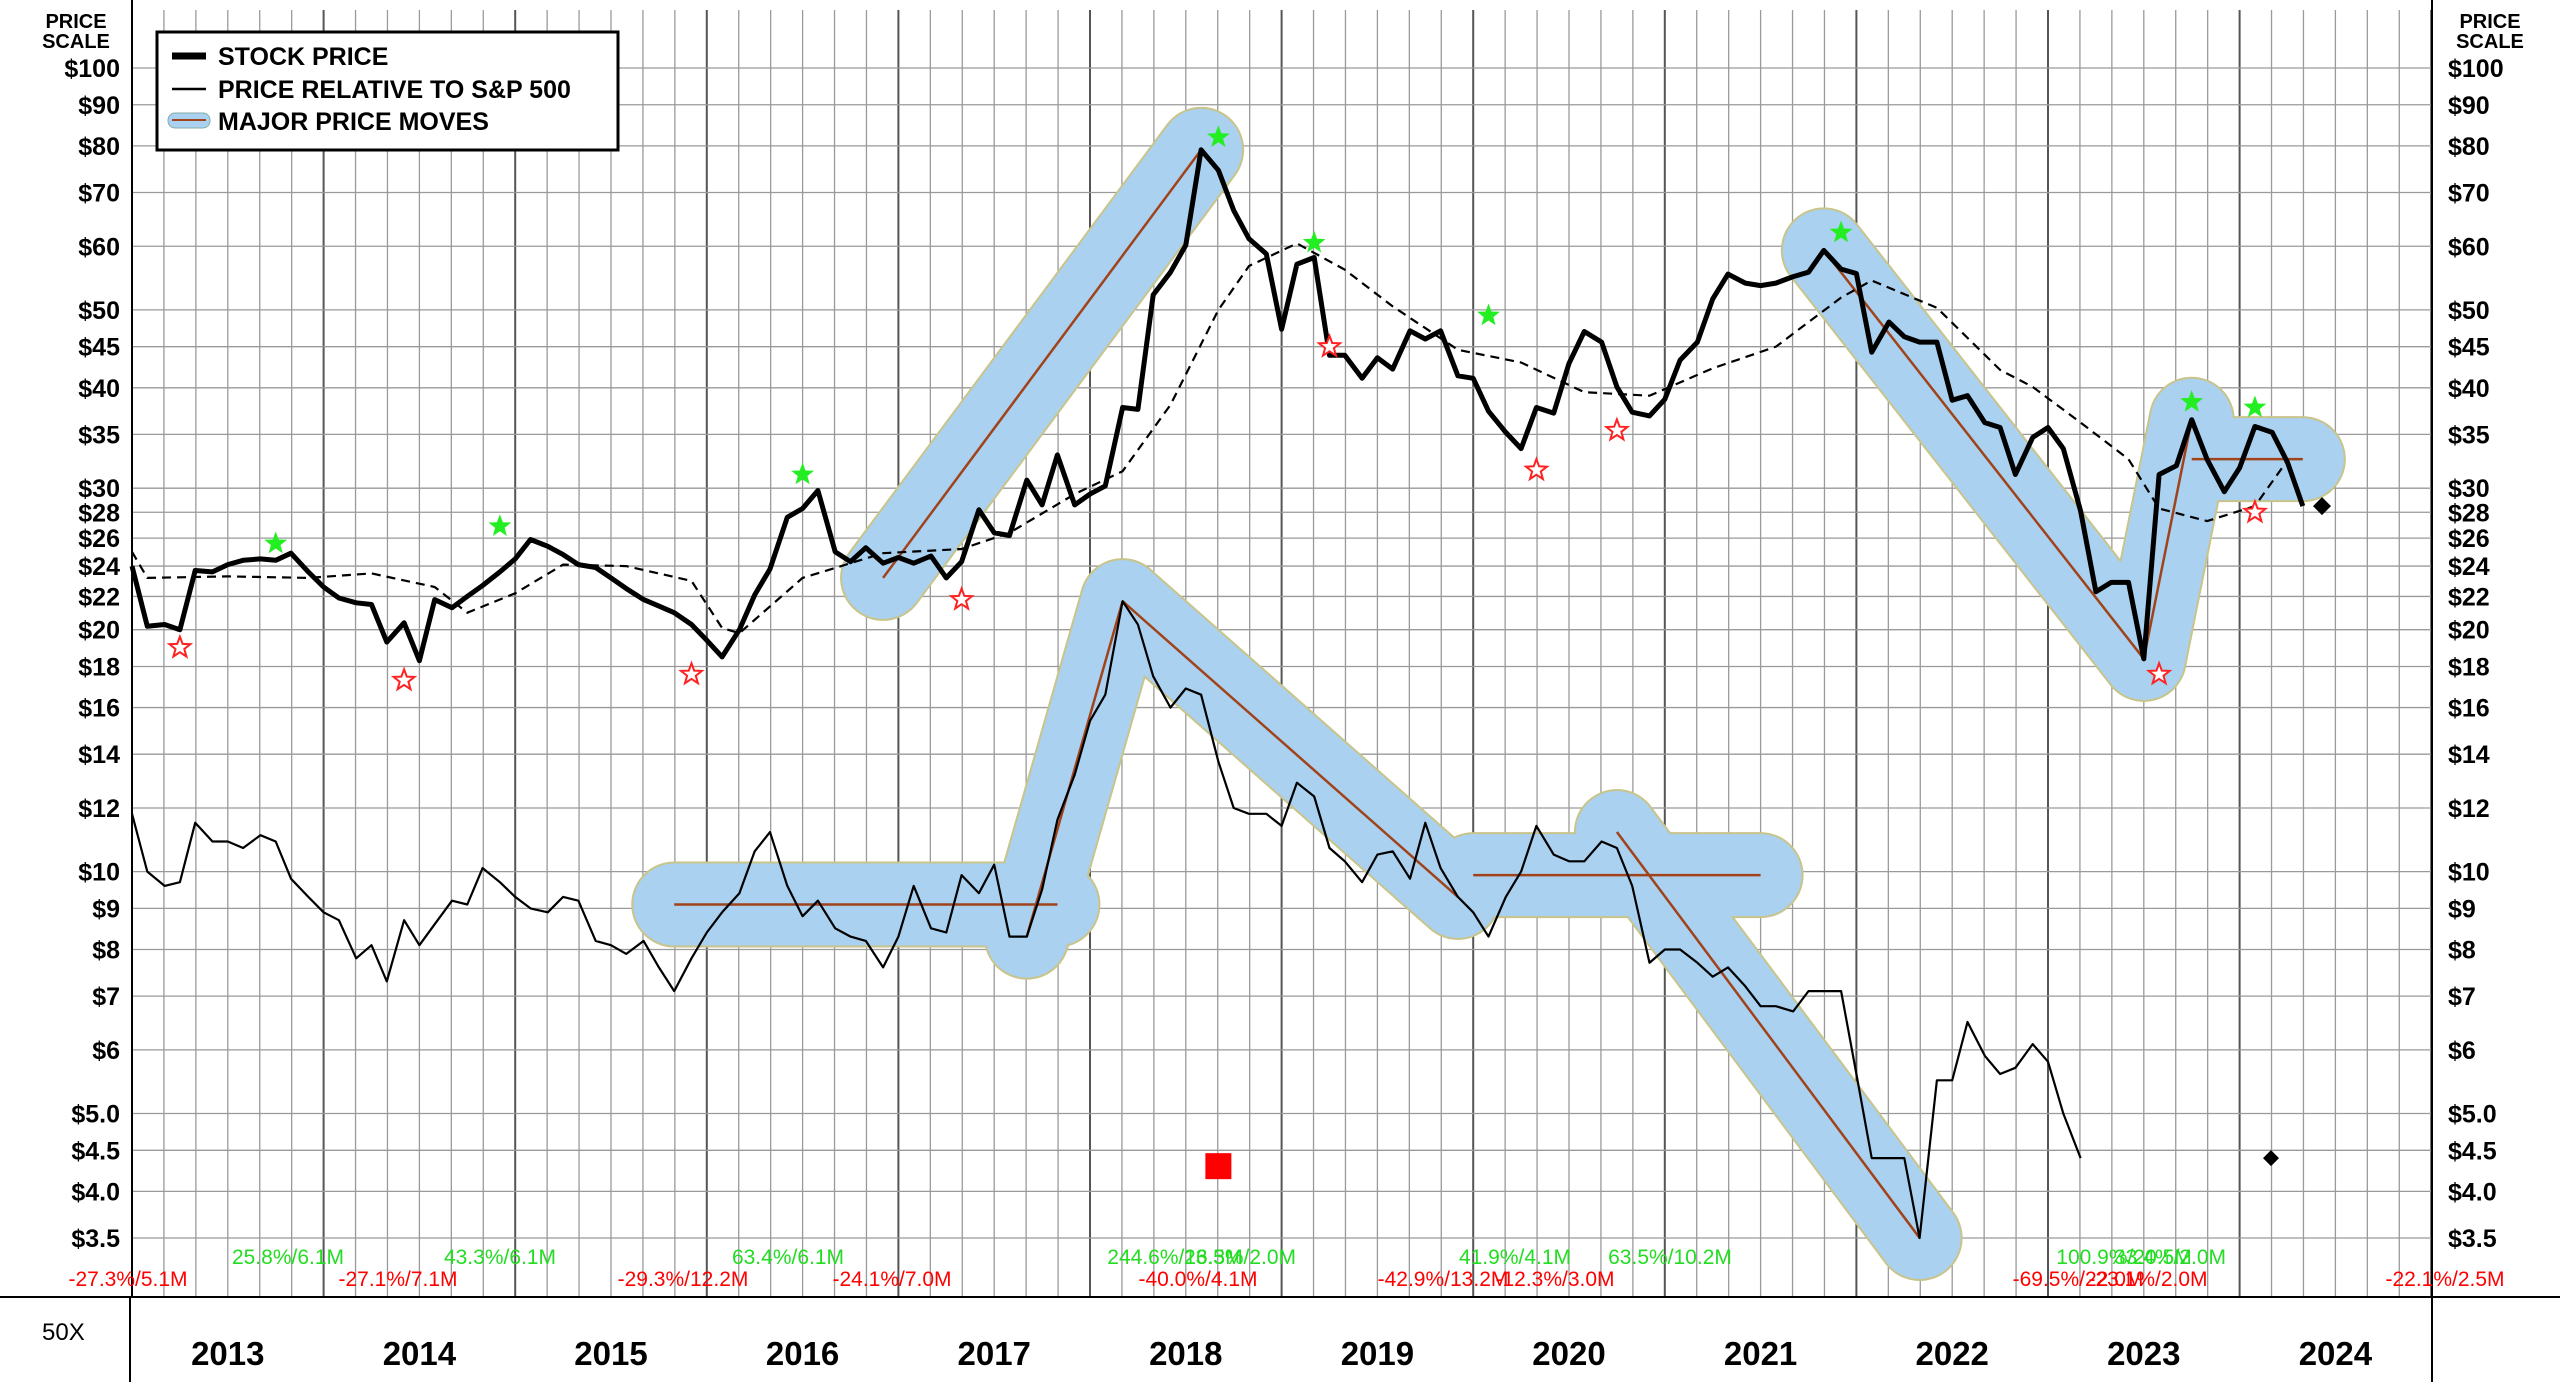 This screenshot has width=2560, height=1382. What do you see at coordinates (2469, 809) in the screenshot?
I see `y-tick-label-right: $12` at bounding box center [2469, 809].